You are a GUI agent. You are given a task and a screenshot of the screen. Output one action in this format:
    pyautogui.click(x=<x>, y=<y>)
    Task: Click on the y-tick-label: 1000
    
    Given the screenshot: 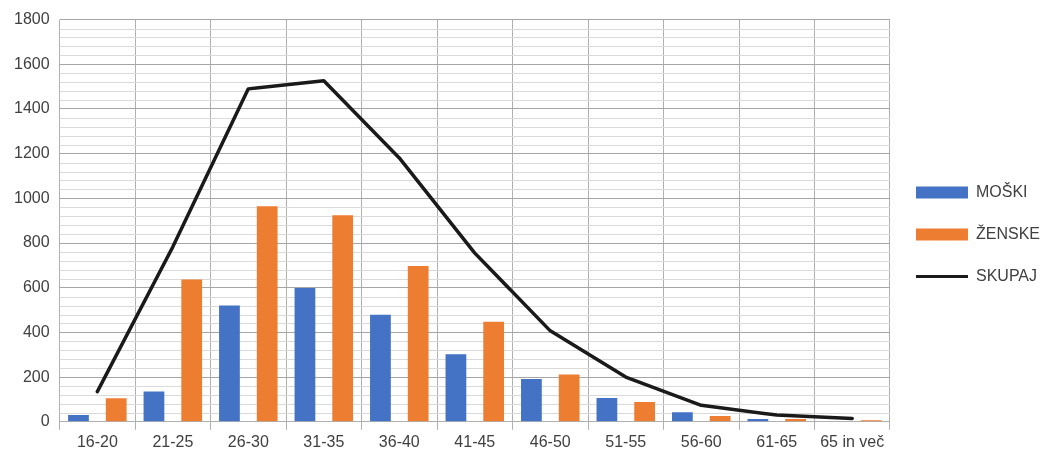 What is the action you would take?
    pyautogui.click(x=32, y=197)
    